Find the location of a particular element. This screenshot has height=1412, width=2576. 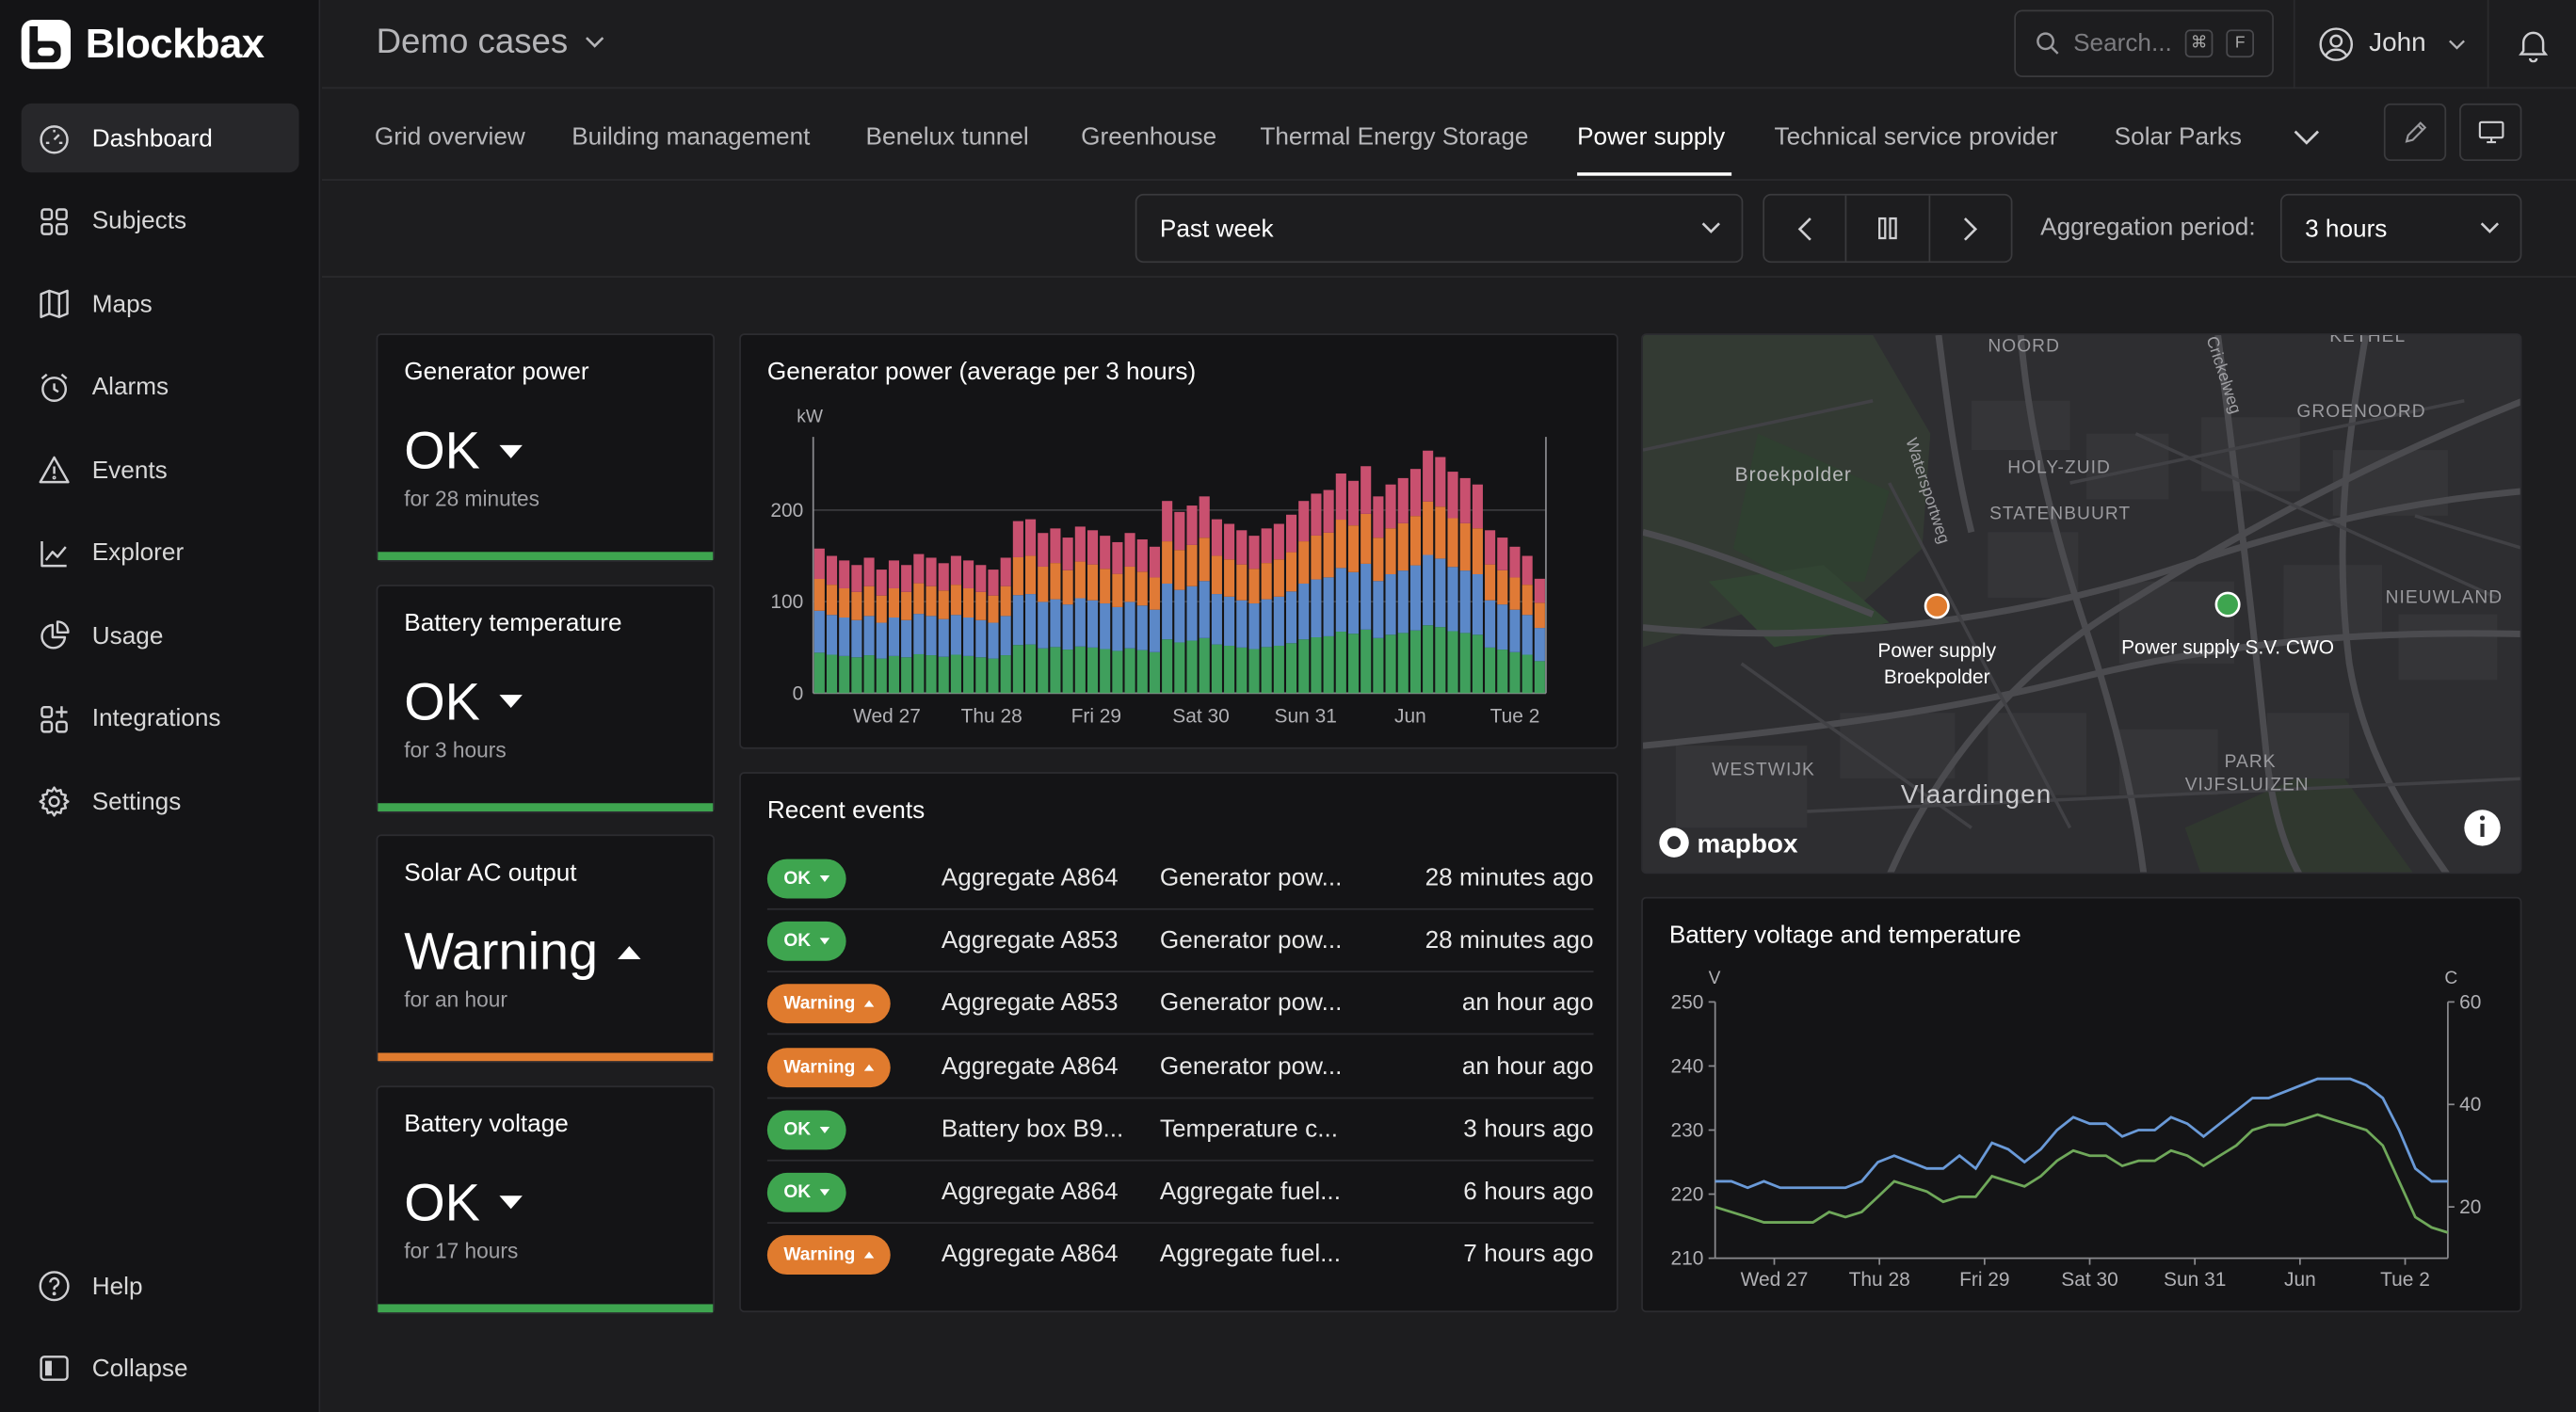

previous-period-button is located at coordinates (1805, 228).